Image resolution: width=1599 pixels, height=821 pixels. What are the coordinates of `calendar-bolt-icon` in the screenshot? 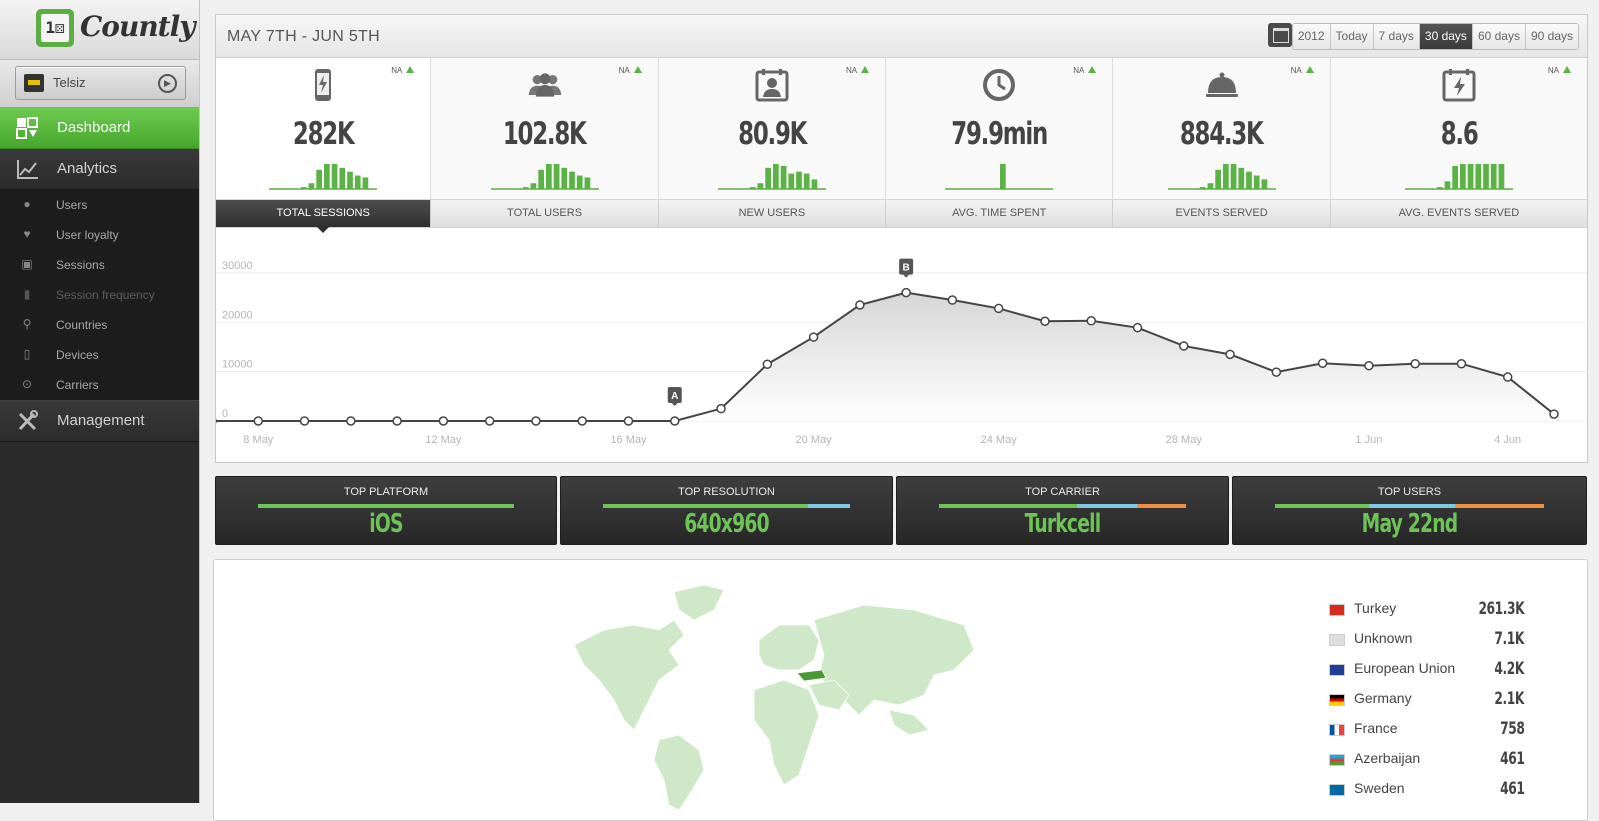 It's located at (1459, 85).